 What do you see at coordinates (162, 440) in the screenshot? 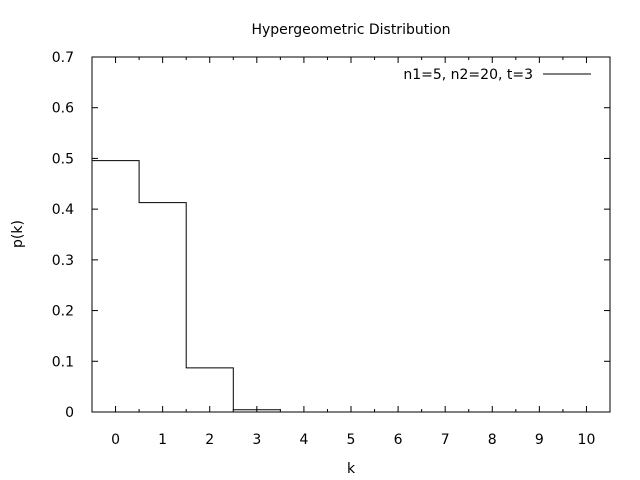
I see `x-tick-label: 1` at bounding box center [162, 440].